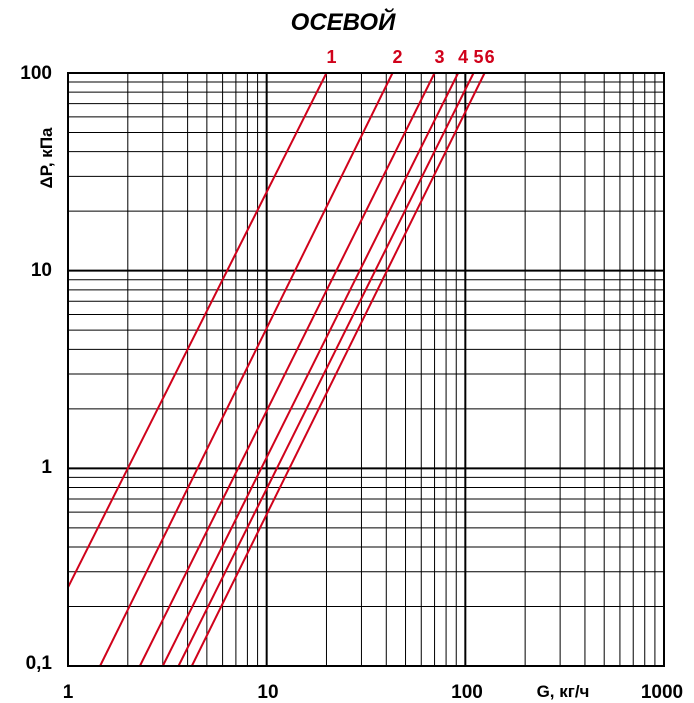  Describe the element at coordinates (46, 158) in the screenshot. I see `y-axis-label: ΔP, кПа` at that location.